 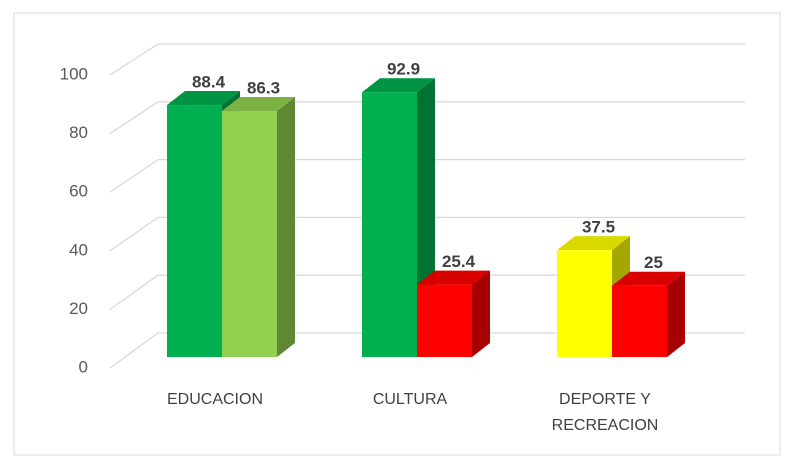 I want to click on y-tick-label: 40, so click(x=78, y=249).